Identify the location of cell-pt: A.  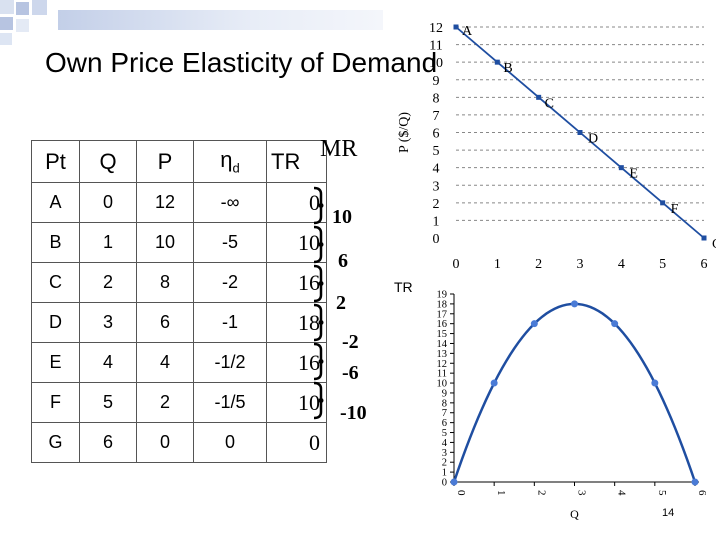
(55, 202).